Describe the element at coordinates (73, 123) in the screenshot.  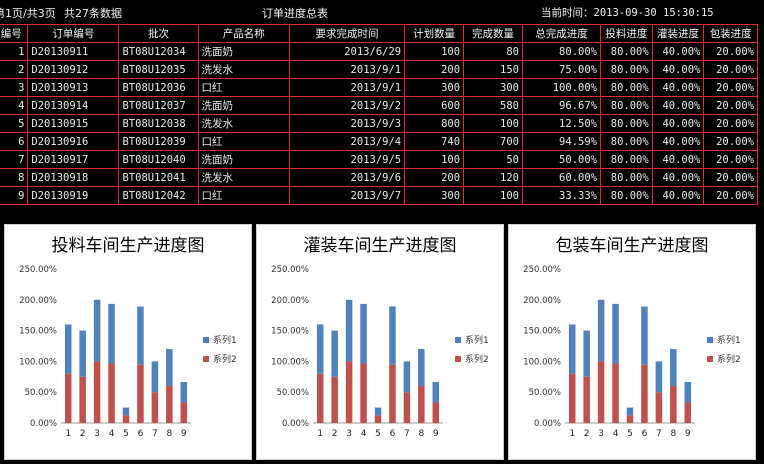
I see `order-id-cell: D20130915` at that location.